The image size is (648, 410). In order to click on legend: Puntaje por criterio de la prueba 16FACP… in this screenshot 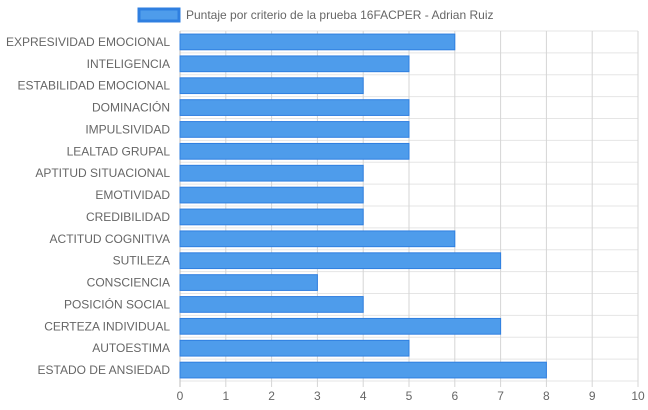, I will do `click(315, 15)`.